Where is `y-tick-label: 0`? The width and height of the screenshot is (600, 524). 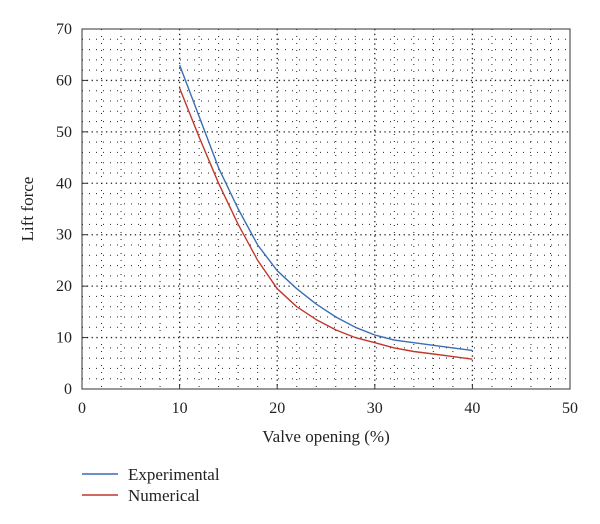
y-tick-label: 0 is located at coordinates (68, 389).